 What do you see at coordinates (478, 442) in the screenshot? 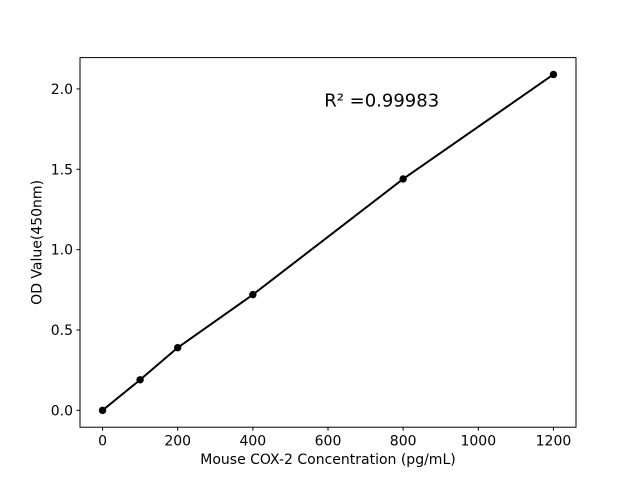
I see `x-tick-label: 1000` at bounding box center [478, 442].